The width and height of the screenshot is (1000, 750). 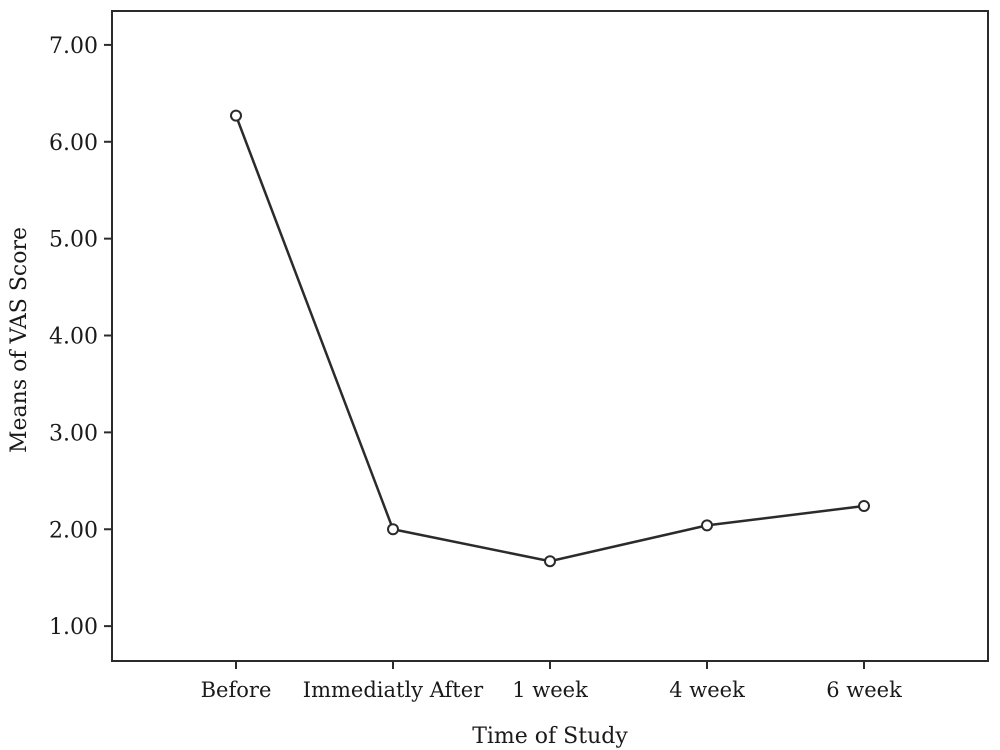 What do you see at coordinates (707, 690) in the screenshot?
I see `x-tick-label: 4 week` at bounding box center [707, 690].